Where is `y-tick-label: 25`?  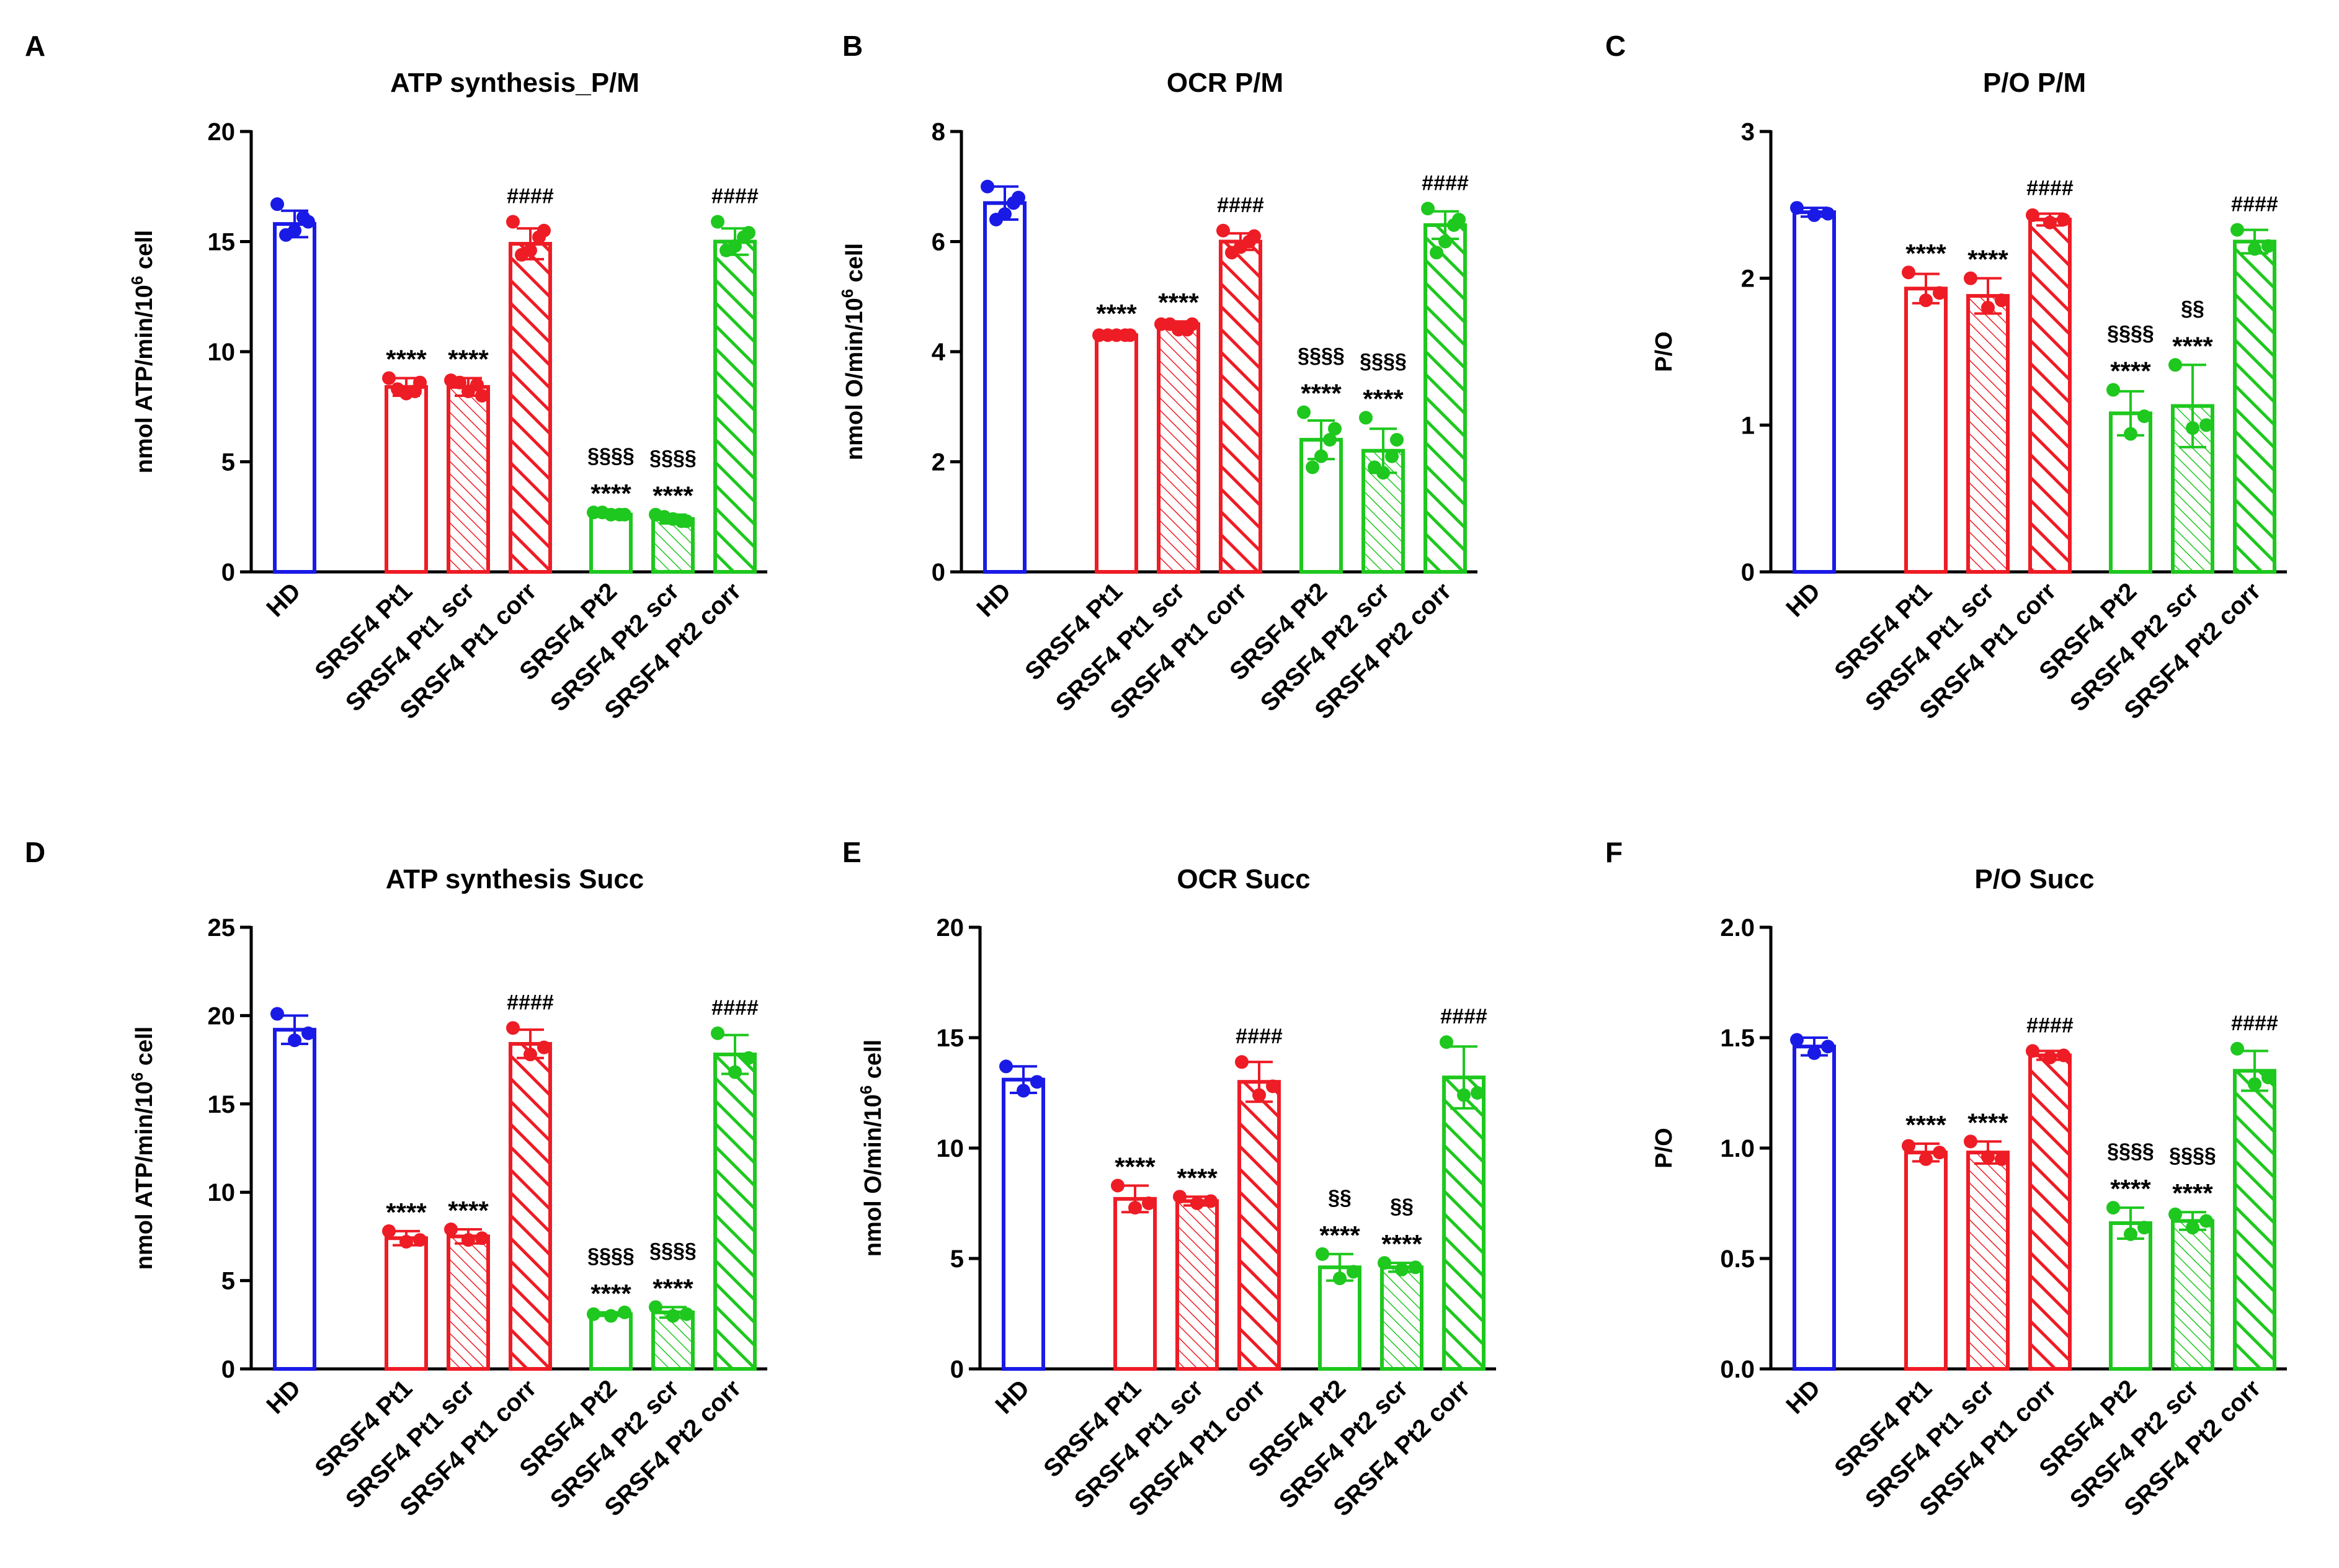
y-tick-label: 25 is located at coordinates (222, 928).